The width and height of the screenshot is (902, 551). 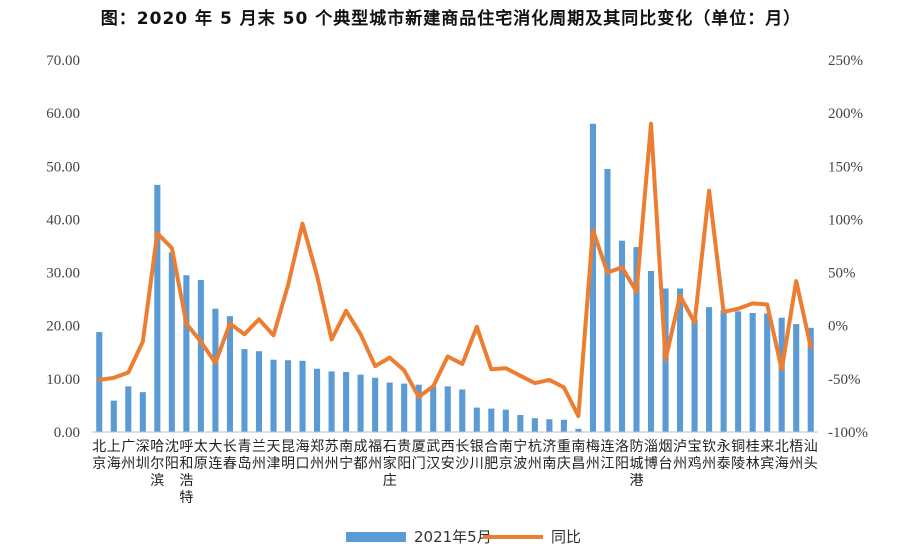 I want to click on left-tick-label: 20.00, so click(x=63, y=327).